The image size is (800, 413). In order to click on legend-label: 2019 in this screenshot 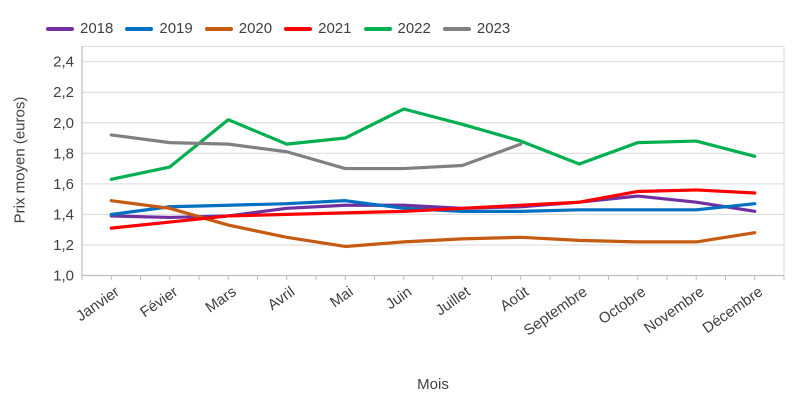, I will do `click(176, 28)`.